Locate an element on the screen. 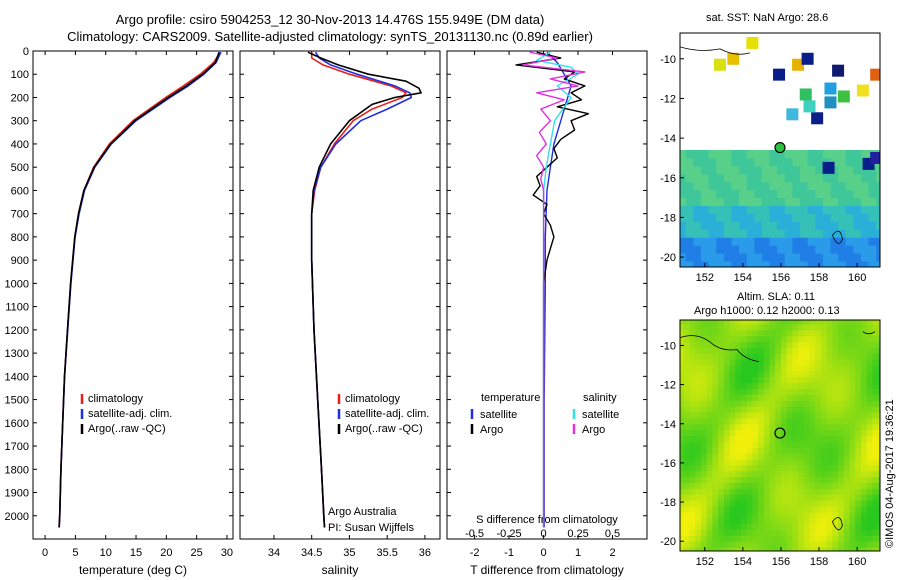 The width and height of the screenshot is (900, 580). legend-label: Argo(..raw -QC) is located at coordinates (384, 429).